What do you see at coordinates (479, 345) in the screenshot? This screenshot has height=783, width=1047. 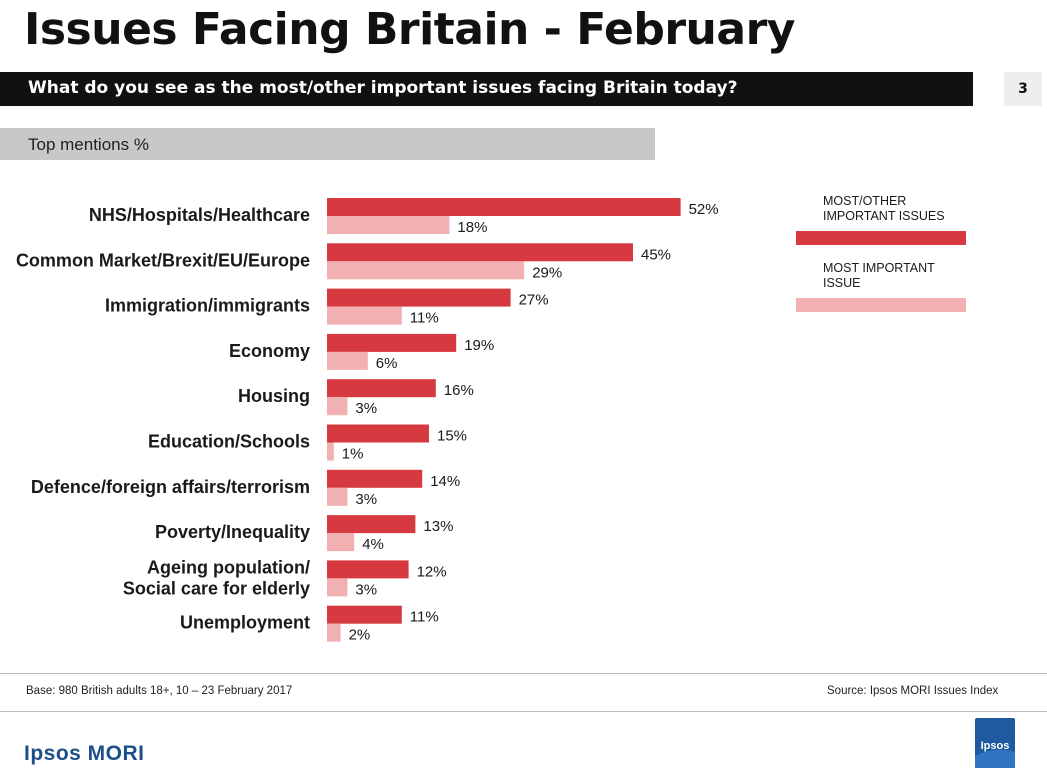 I see `data-label-most-other: 19%` at bounding box center [479, 345].